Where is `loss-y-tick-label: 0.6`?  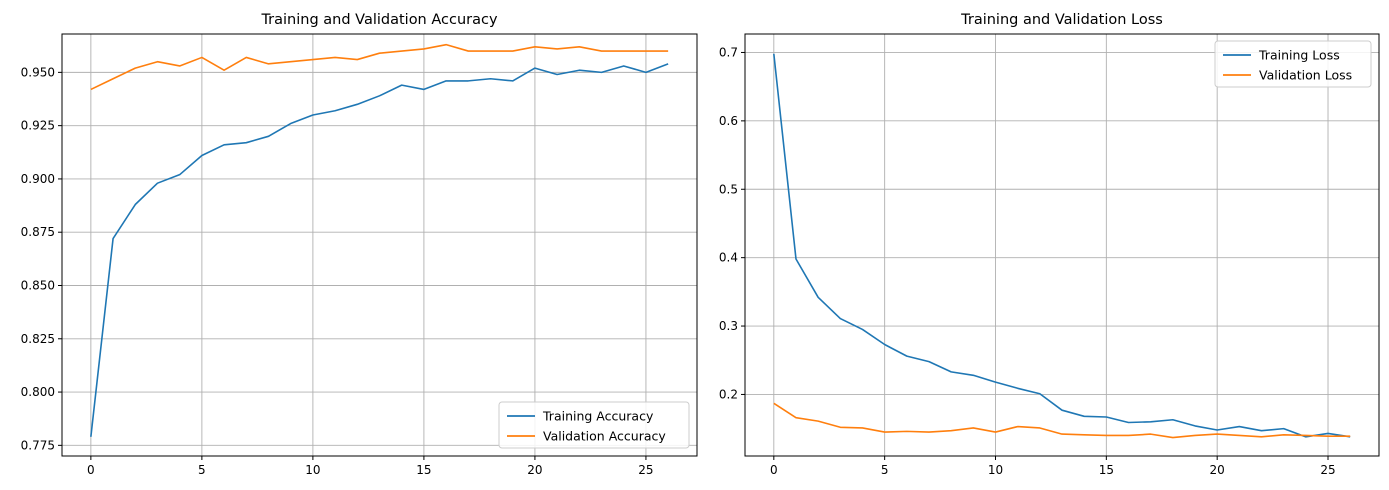 loss-y-tick-label: 0.6 is located at coordinates (728, 121).